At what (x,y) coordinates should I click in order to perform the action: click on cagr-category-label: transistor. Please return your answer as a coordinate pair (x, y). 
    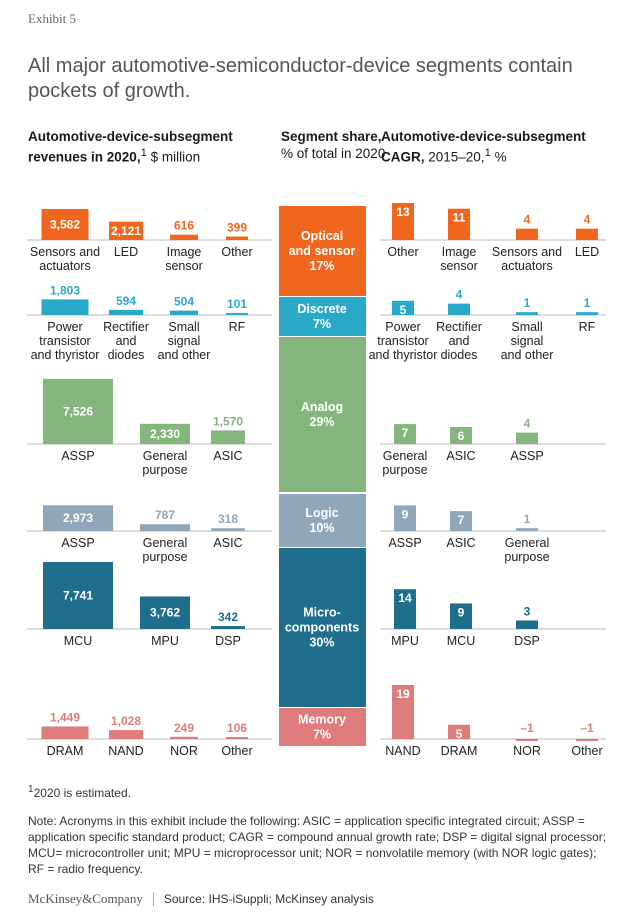
    Looking at the image, I should click on (402, 341).